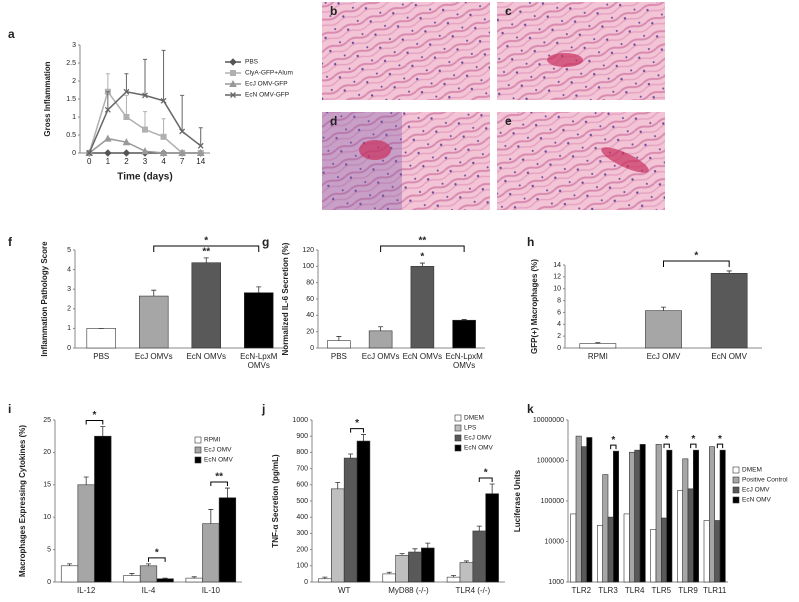 Image resolution: width=799 pixels, height=602 pixels. I want to click on y-tick-label: 14, so click(557, 265).